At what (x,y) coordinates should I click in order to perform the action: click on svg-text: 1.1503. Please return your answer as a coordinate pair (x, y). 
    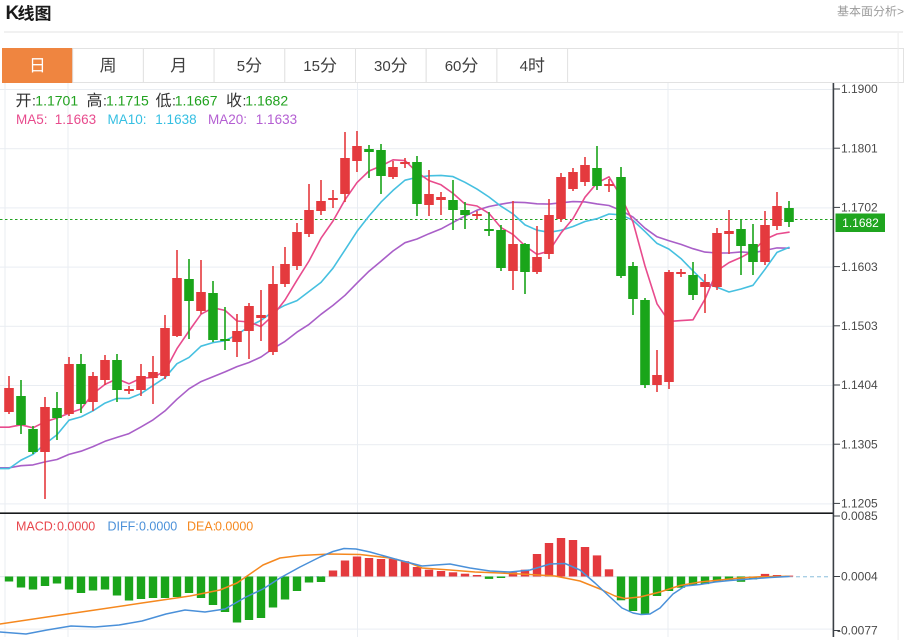
    Looking at the image, I should click on (859, 326).